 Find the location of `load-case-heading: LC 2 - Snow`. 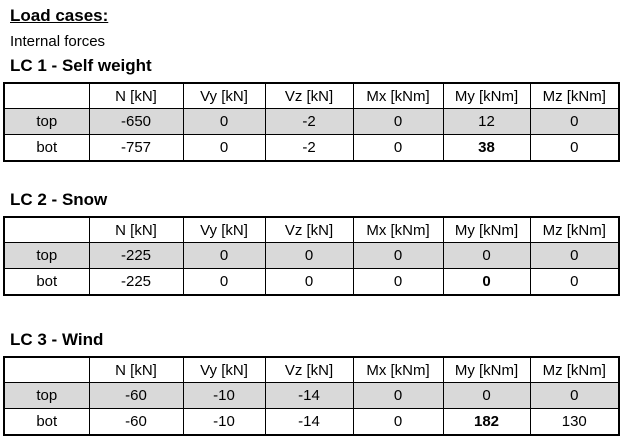

load-case-heading: LC 2 - Snow is located at coordinates (59, 199).